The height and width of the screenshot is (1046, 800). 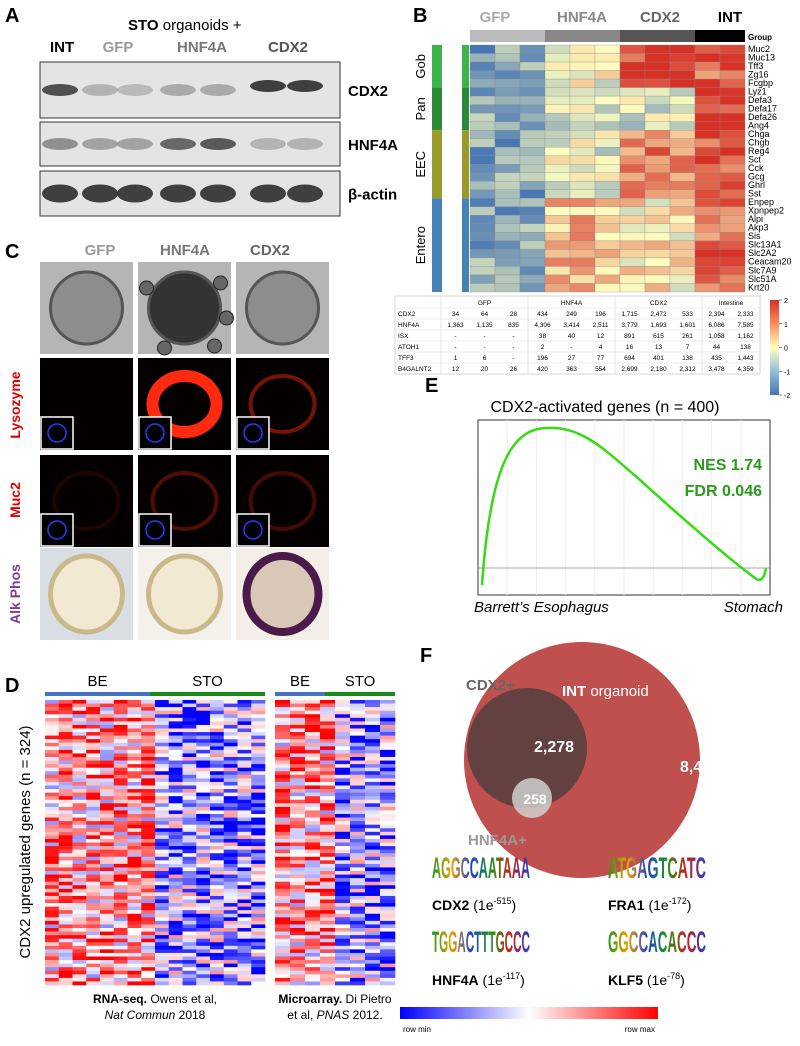 What do you see at coordinates (687, 358) in the screenshot?
I see `table-cell: 138` at bounding box center [687, 358].